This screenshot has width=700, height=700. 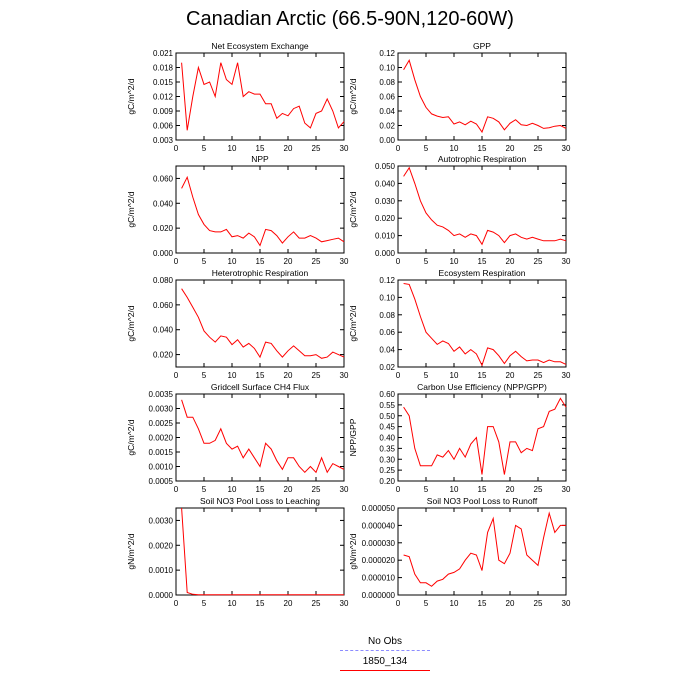 What do you see at coordinates (163, 126) in the screenshot?
I see `y-tick-label: 0.006` at bounding box center [163, 126].